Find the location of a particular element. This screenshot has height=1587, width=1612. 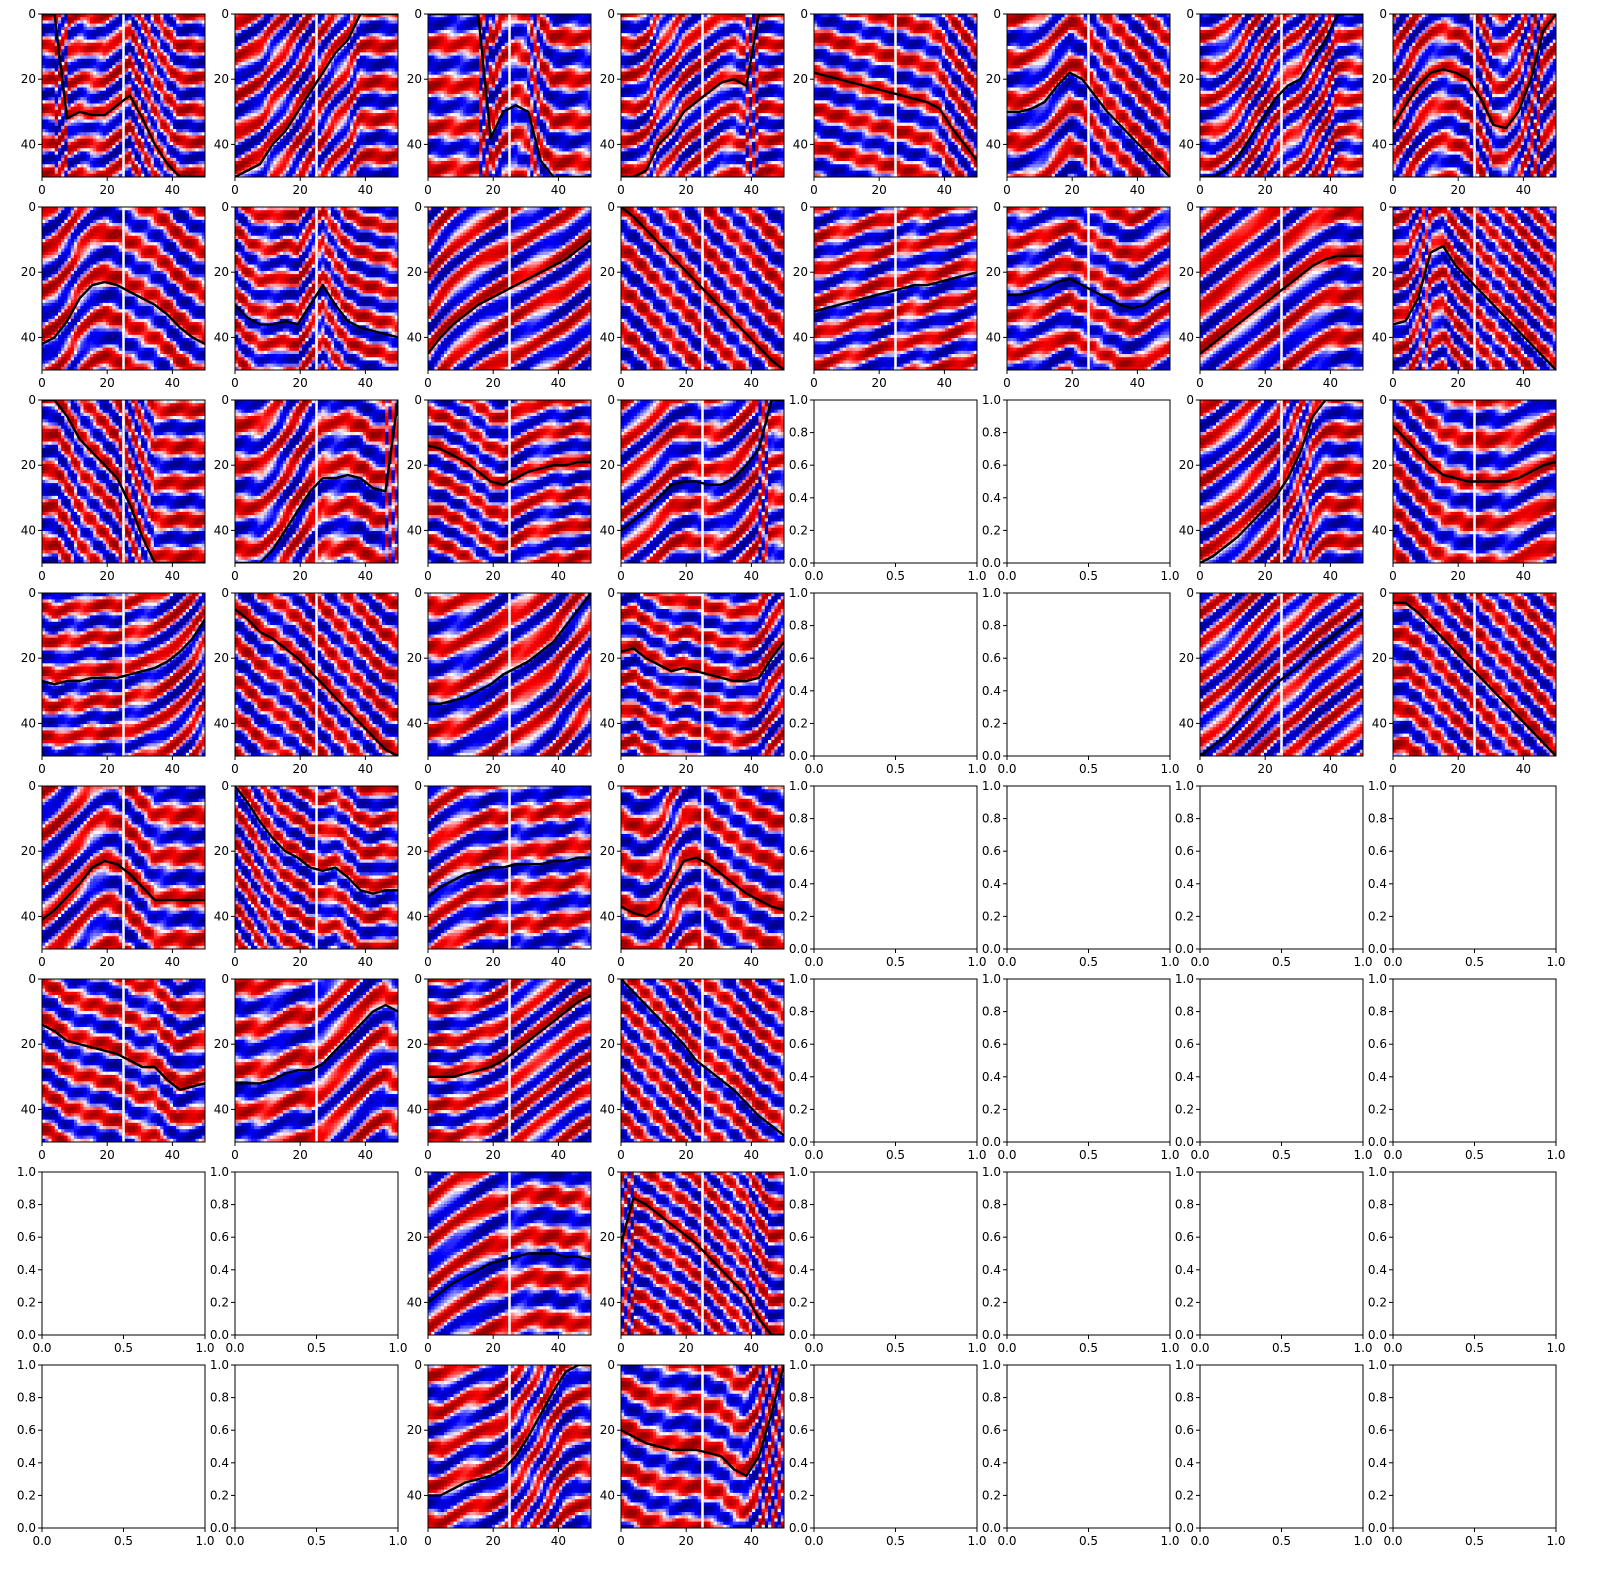

subplot-r2-c5: 0.0 0.5 1.00.00.20.40.60.81.0 is located at coordinates (1081, 488).